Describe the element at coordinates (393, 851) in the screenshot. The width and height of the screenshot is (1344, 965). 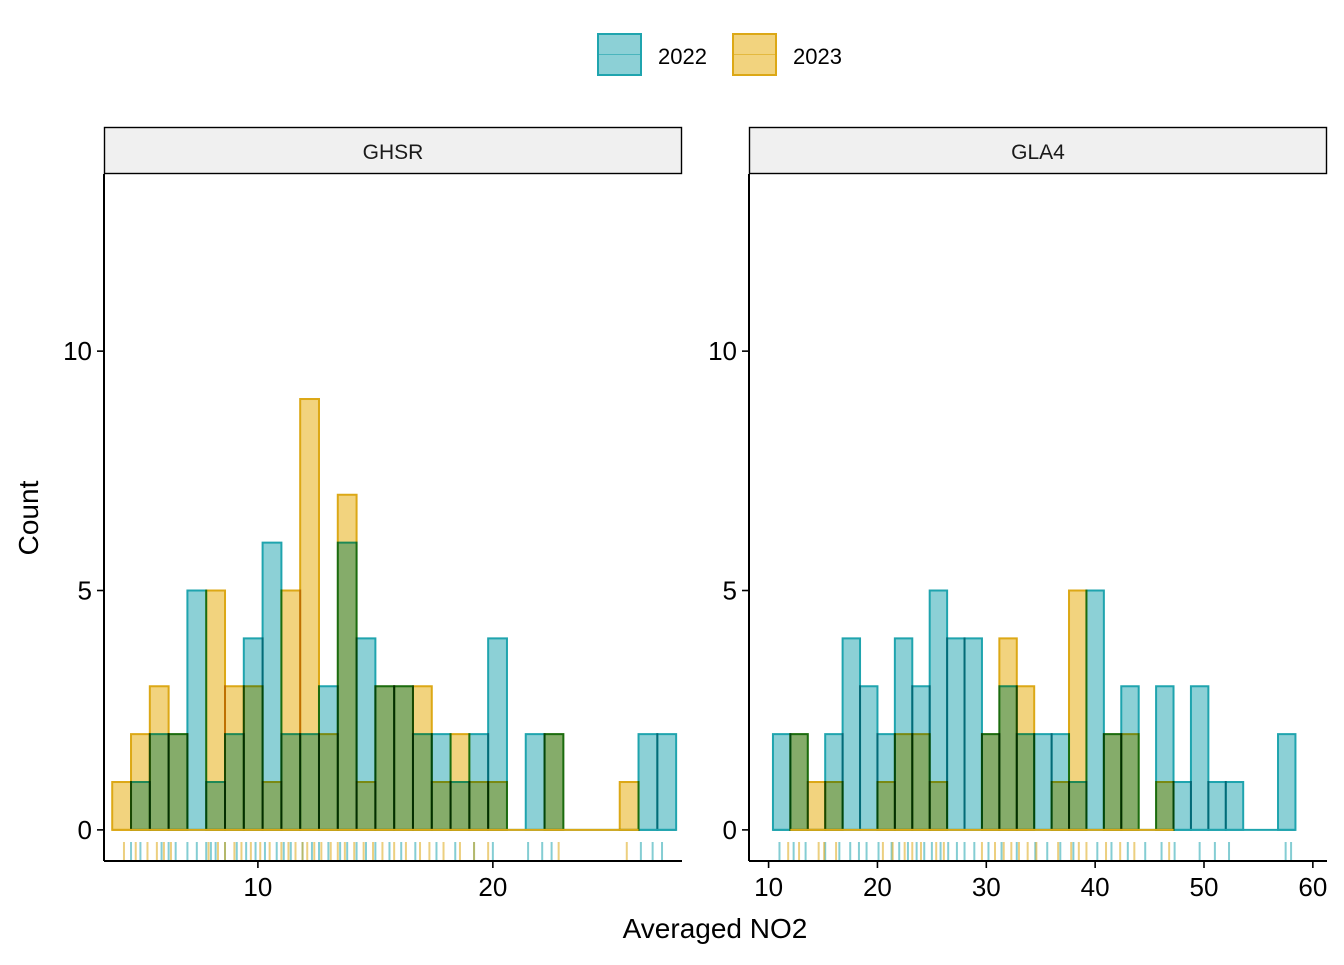
I see `rug-ghsr` at that location.